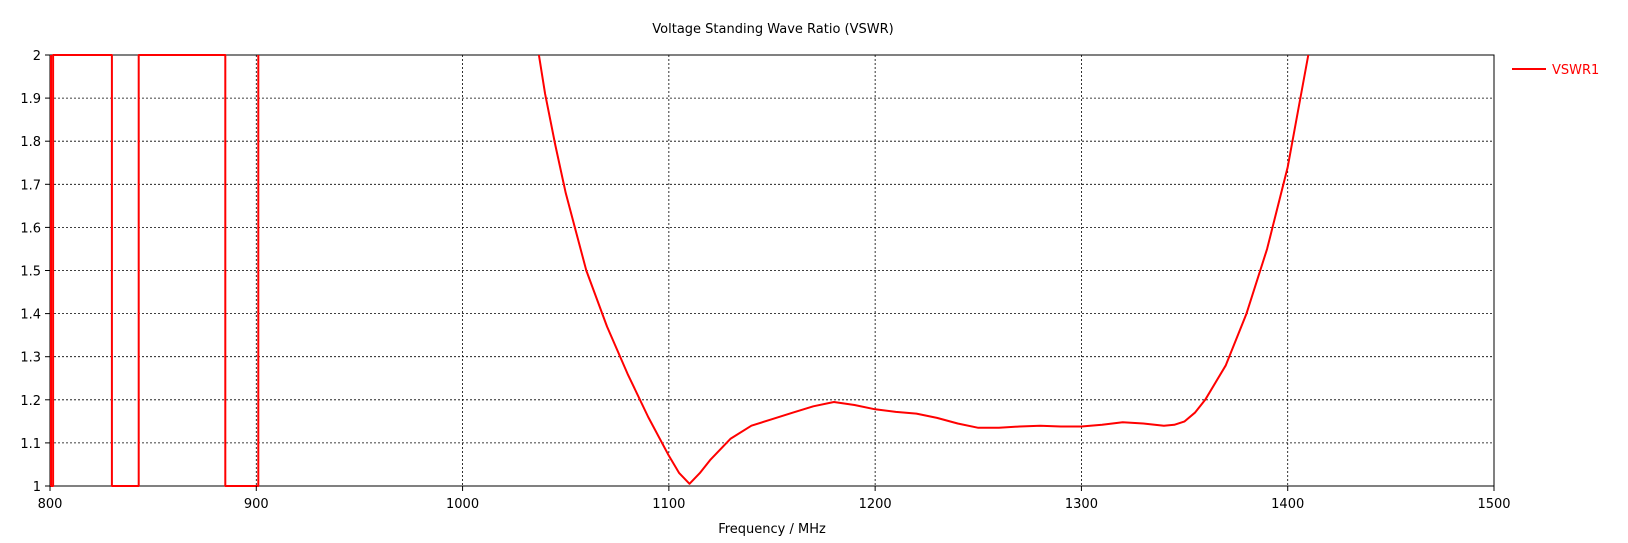  I want to click on legend-label-vswr1: VSWR1, so click(1575, 70).